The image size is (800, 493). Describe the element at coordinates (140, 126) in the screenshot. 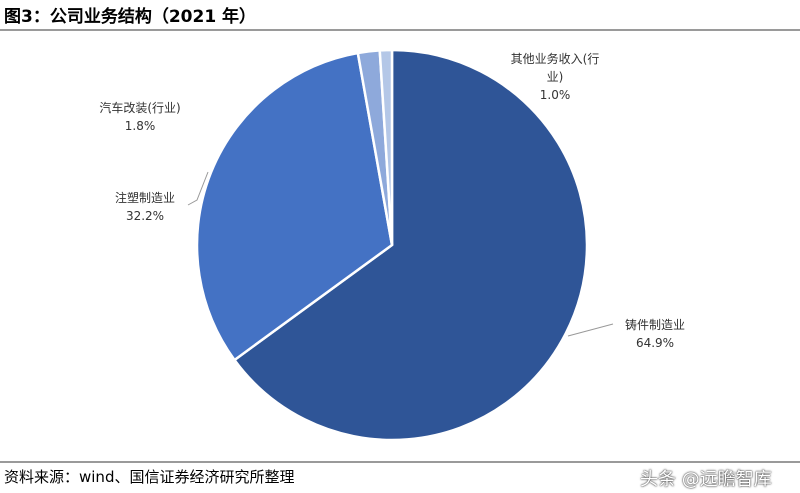

I see `slice-percent-label-3: 1.8%` at that location.